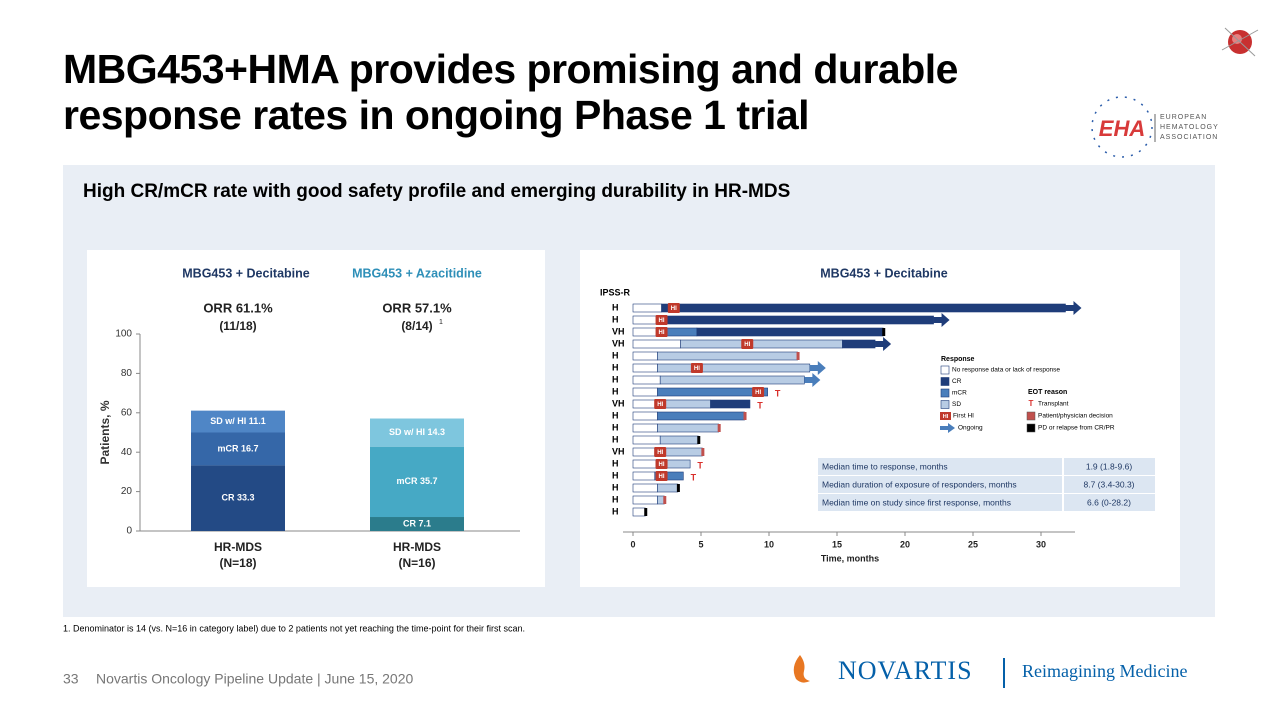  What do you see at coordinates (1154, 127) in the screenshot?
I see `eha-logo: EHA EUROPEAN HEMATOLOGY ASSOCIATION` at bounding box center [1154, 127].